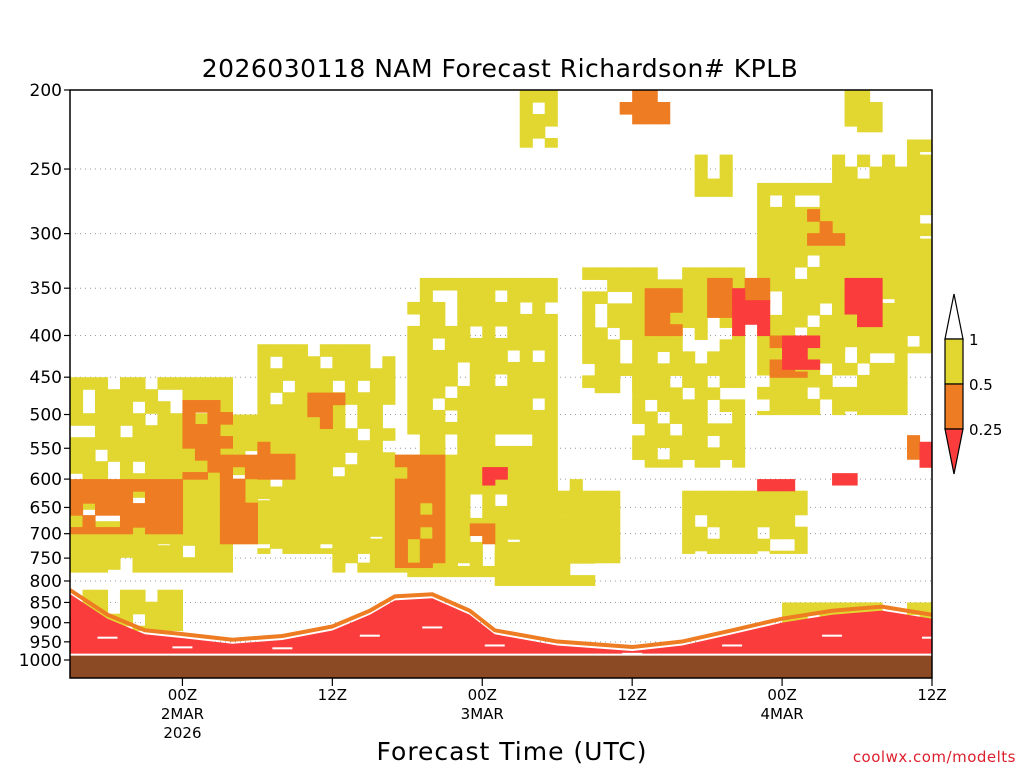  I want to click on xtick-date-0: 2MAR, so click(182, 714).